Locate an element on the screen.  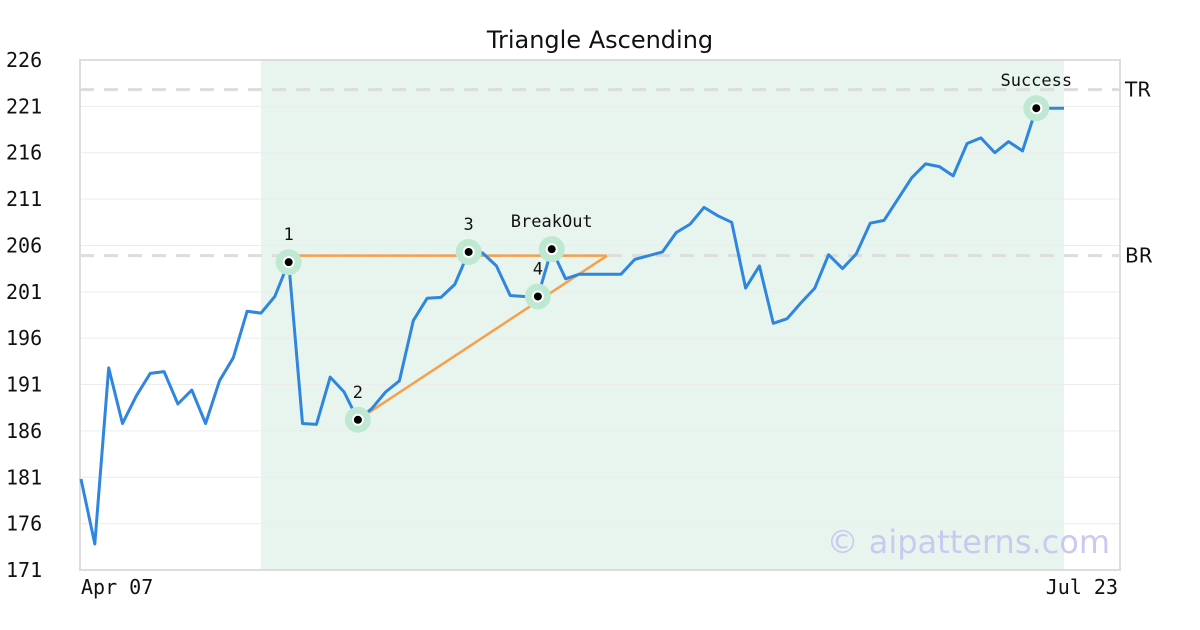
pattern-line-support is located at coordinates (482, 337).